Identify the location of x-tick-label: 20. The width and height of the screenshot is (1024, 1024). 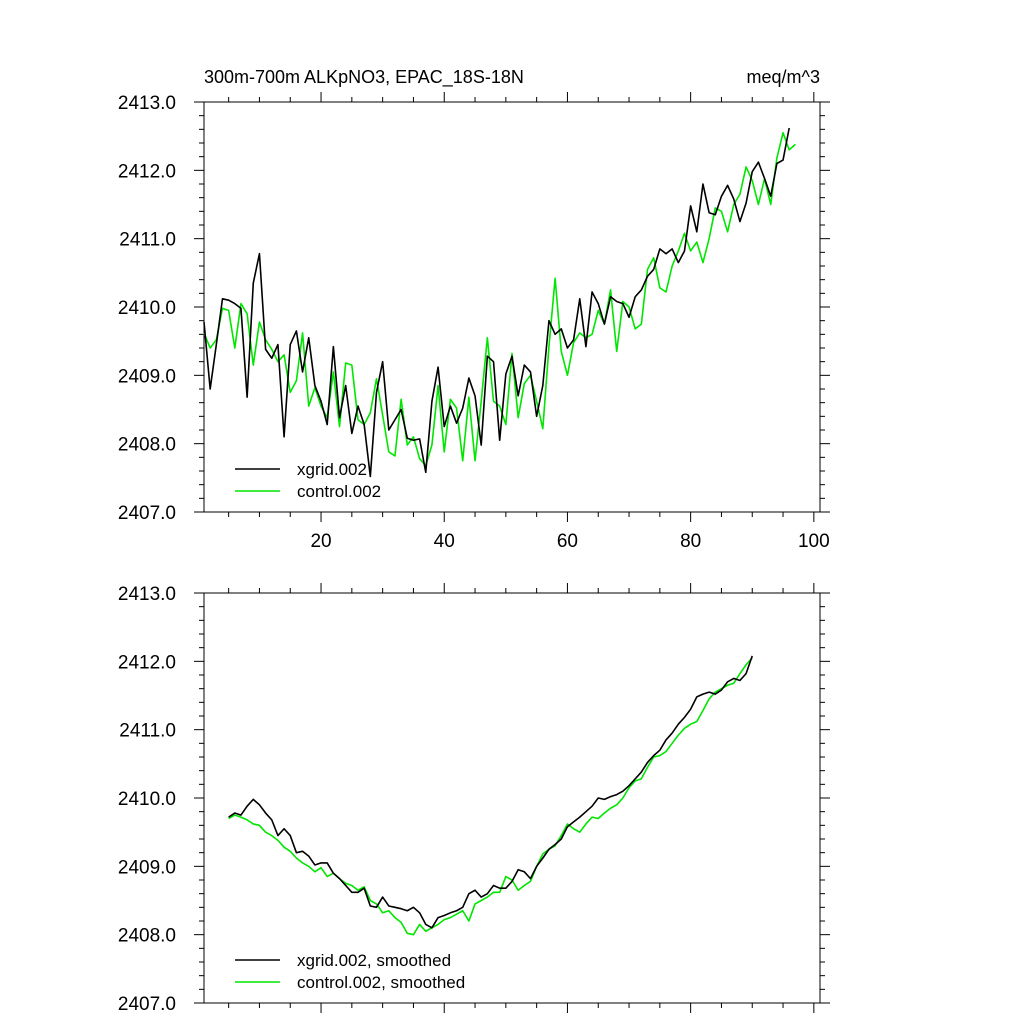
(320, 541).